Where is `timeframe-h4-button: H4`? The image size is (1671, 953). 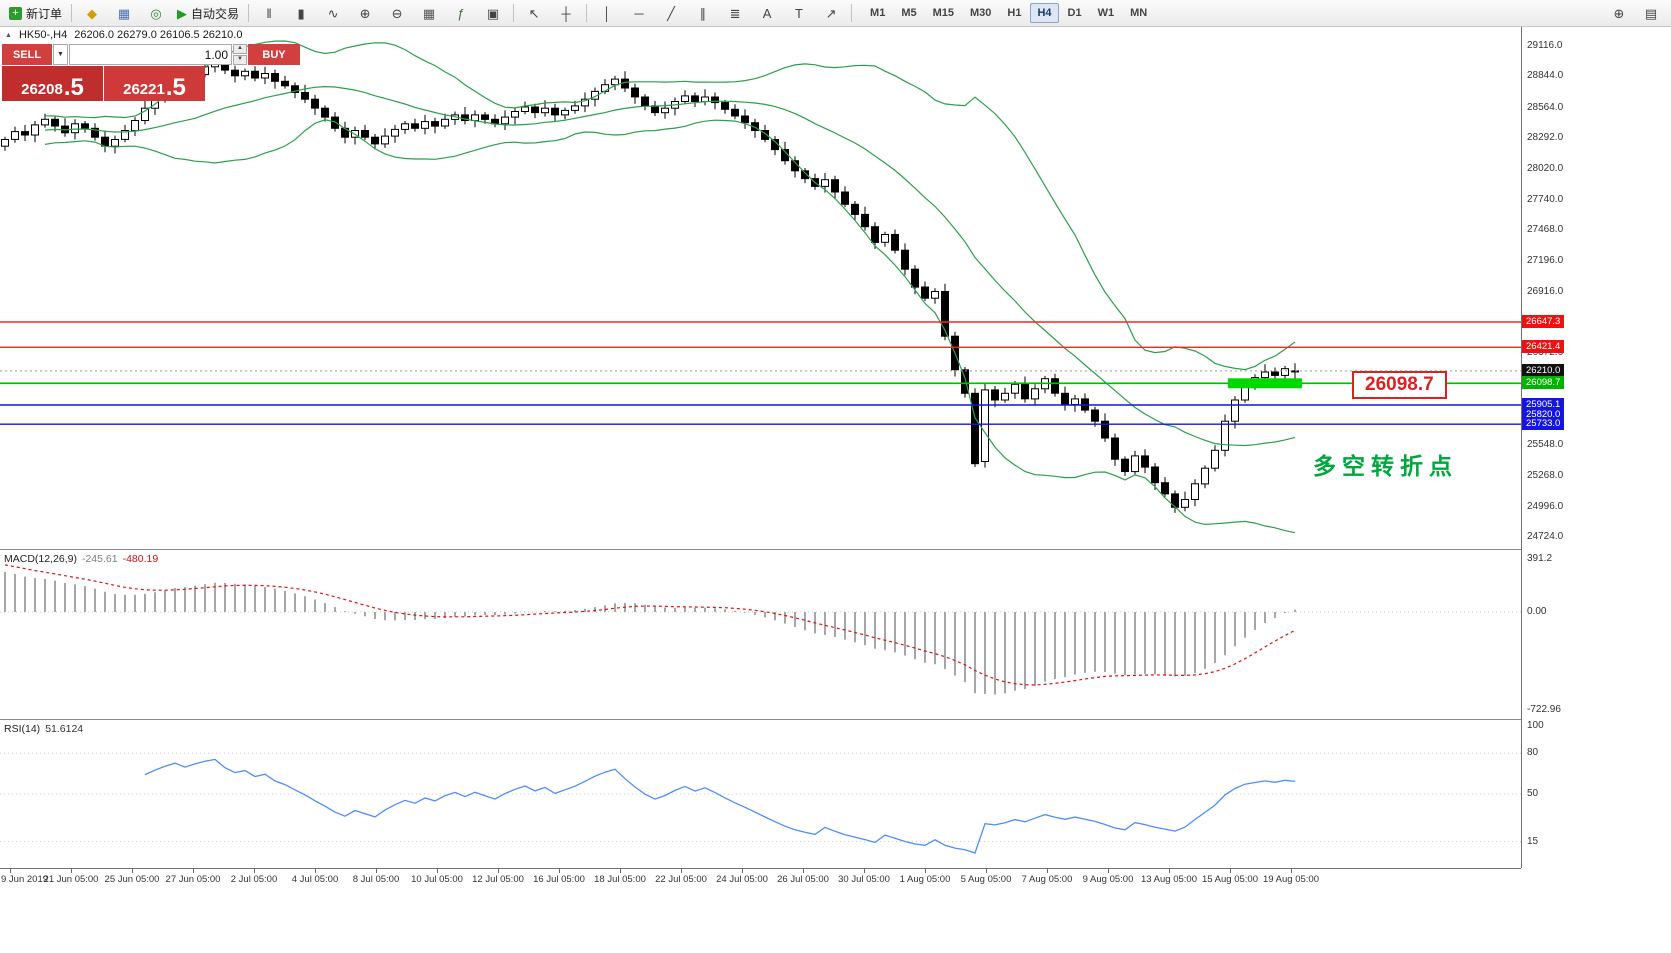
timeframe-h4-button: H4 is located at coordinates (1044, 13).